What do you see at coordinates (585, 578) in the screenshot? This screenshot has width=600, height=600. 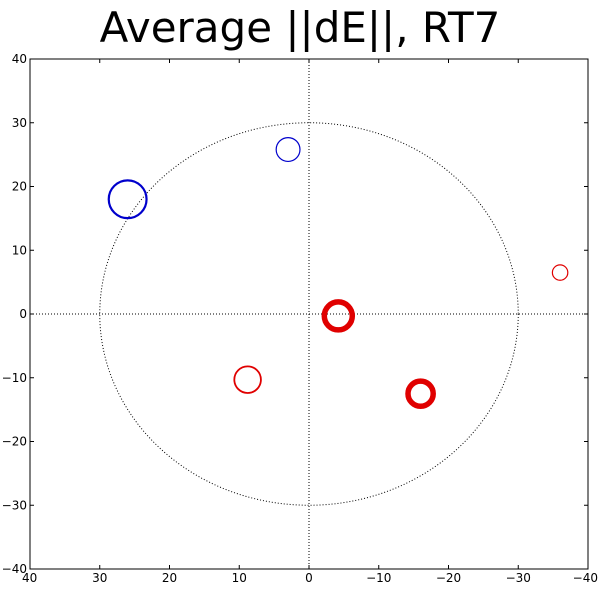 I see `x-tick-label: −40` at bounding box center [585, 578].